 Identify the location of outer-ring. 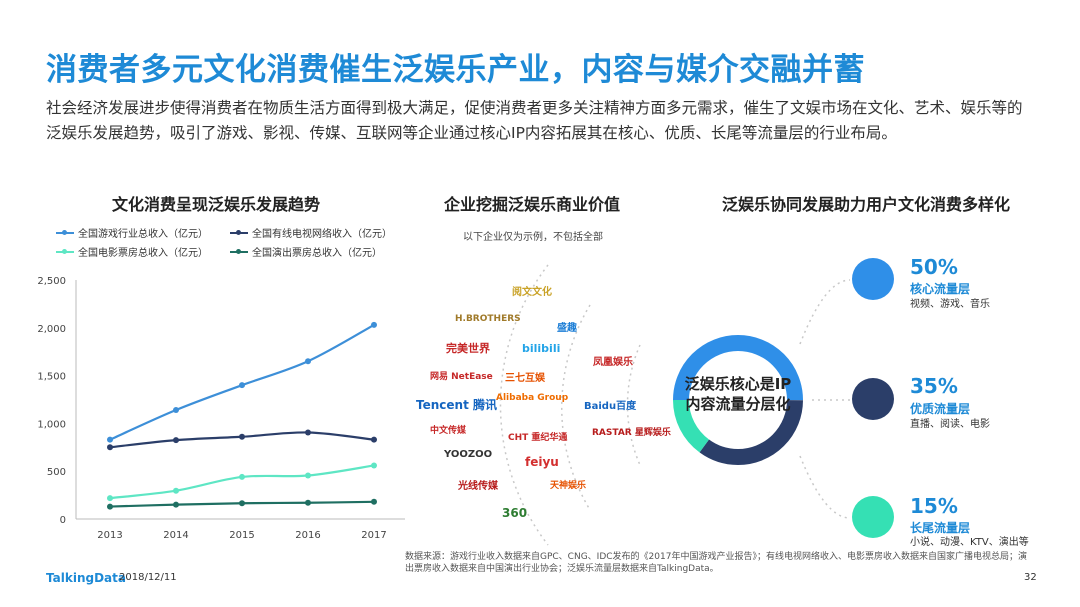
(524, 405).